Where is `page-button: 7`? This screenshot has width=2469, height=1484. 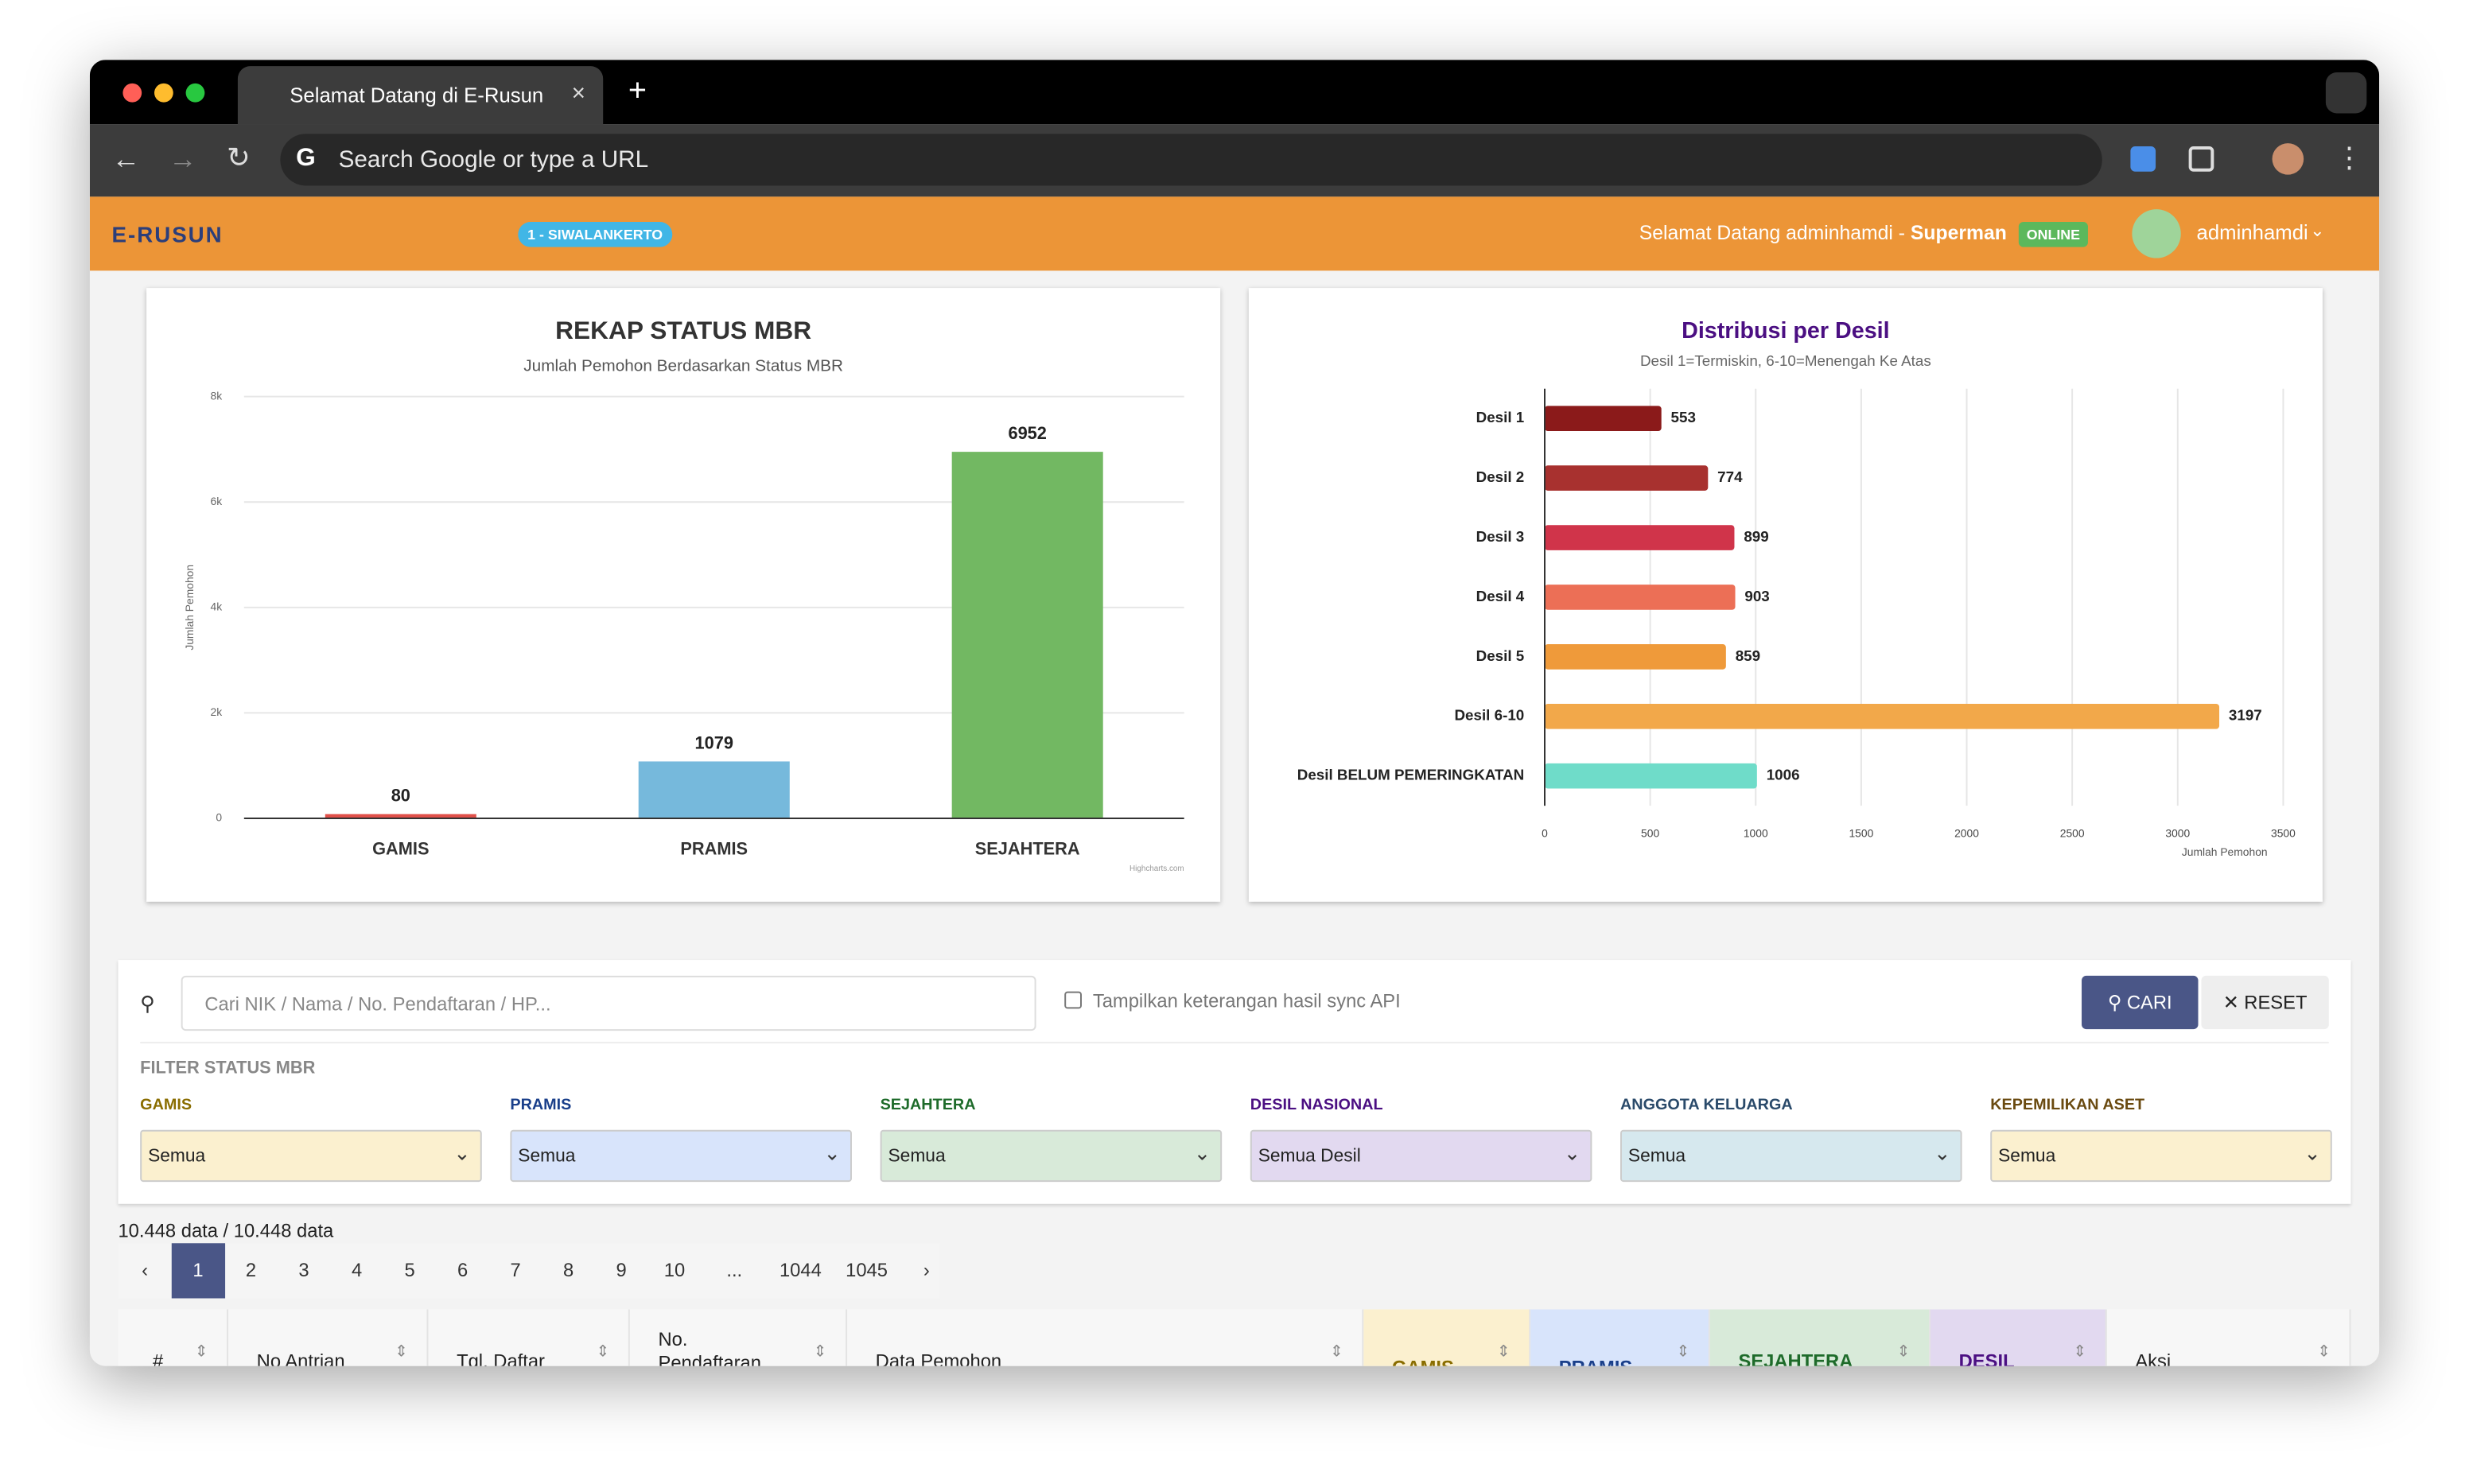
page-button: 7 is located at coordinates (515, 1270).